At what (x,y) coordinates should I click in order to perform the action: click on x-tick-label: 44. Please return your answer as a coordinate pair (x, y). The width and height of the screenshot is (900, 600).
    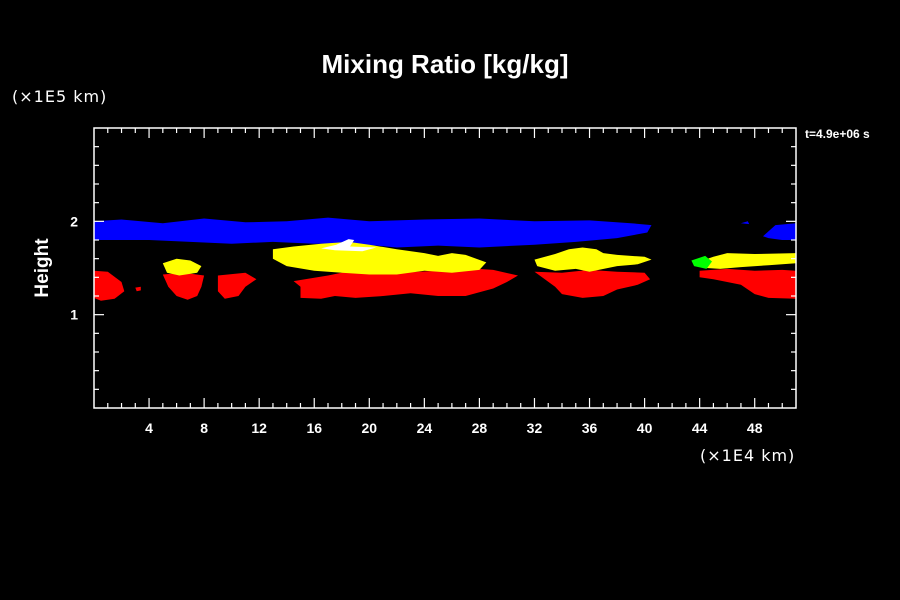
    Looking at the image, I should click on (700, 428).